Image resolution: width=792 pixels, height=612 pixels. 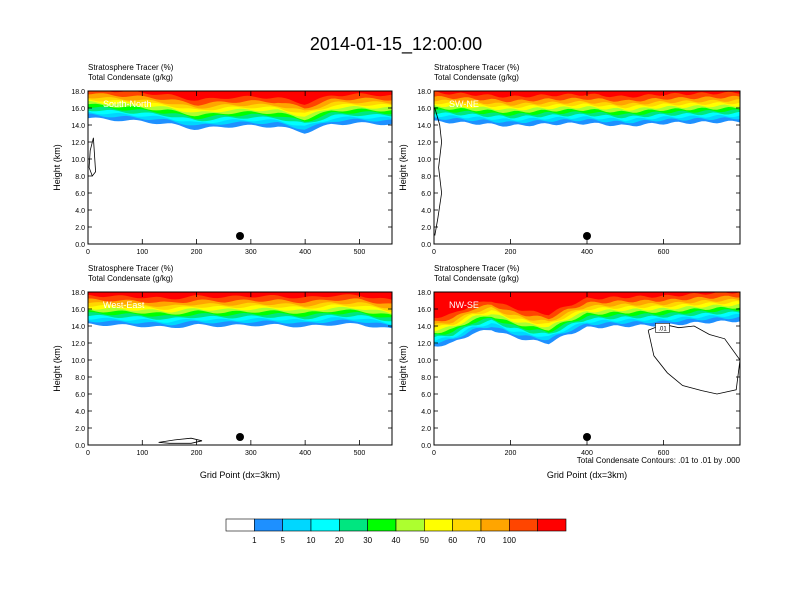 I want to click on panel-label: West-East, so click(x=124, y=305).